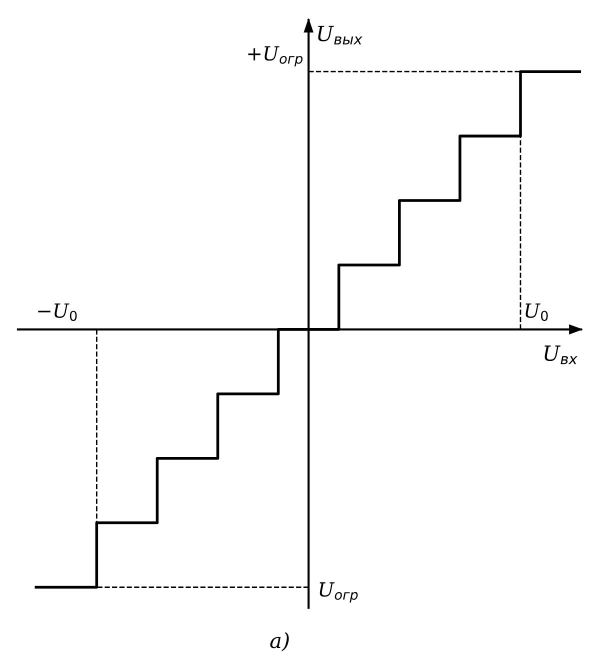 This screenshot has width=599, height=668. Describe the element at coordinates (561, 355) in the screenshot. I see `x-axis-title: U$_{вх}$` at that location.